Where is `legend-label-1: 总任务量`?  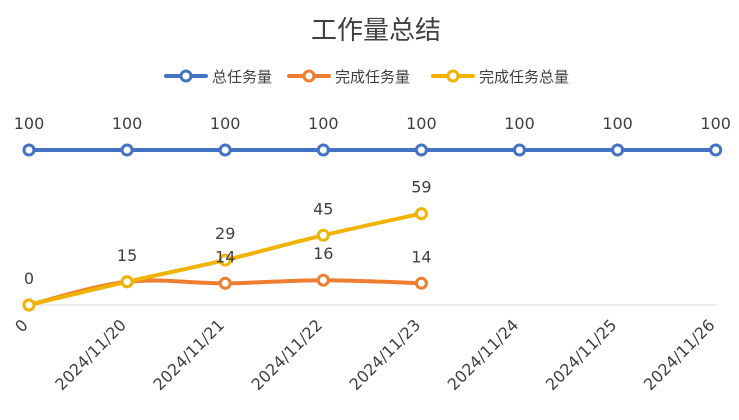 legend-label-1: 总任务量 is located at coordinates (242, 77).